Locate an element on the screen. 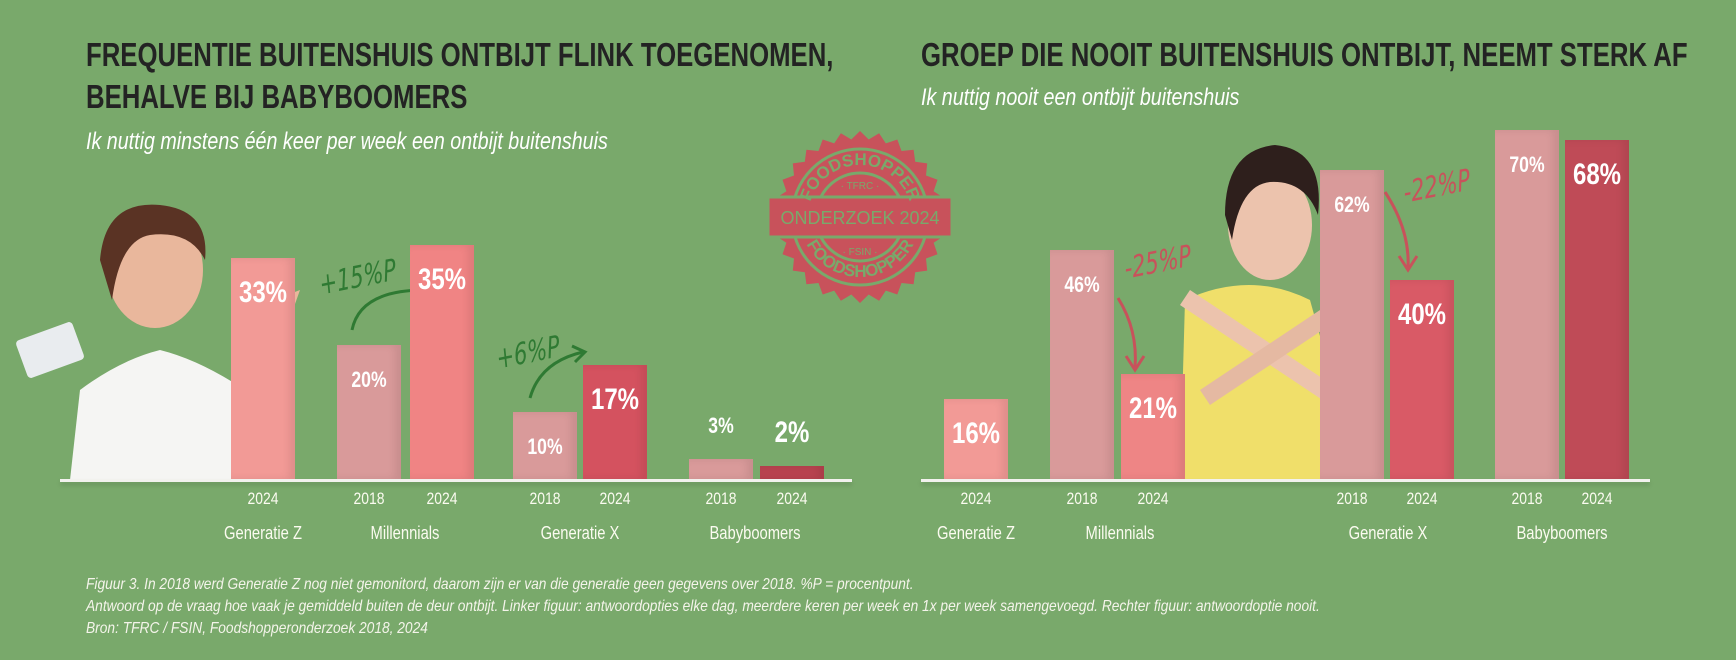 The width and height of the screenshot is (1736, 660). value-label: 2% is located at coordinates (792, 432).